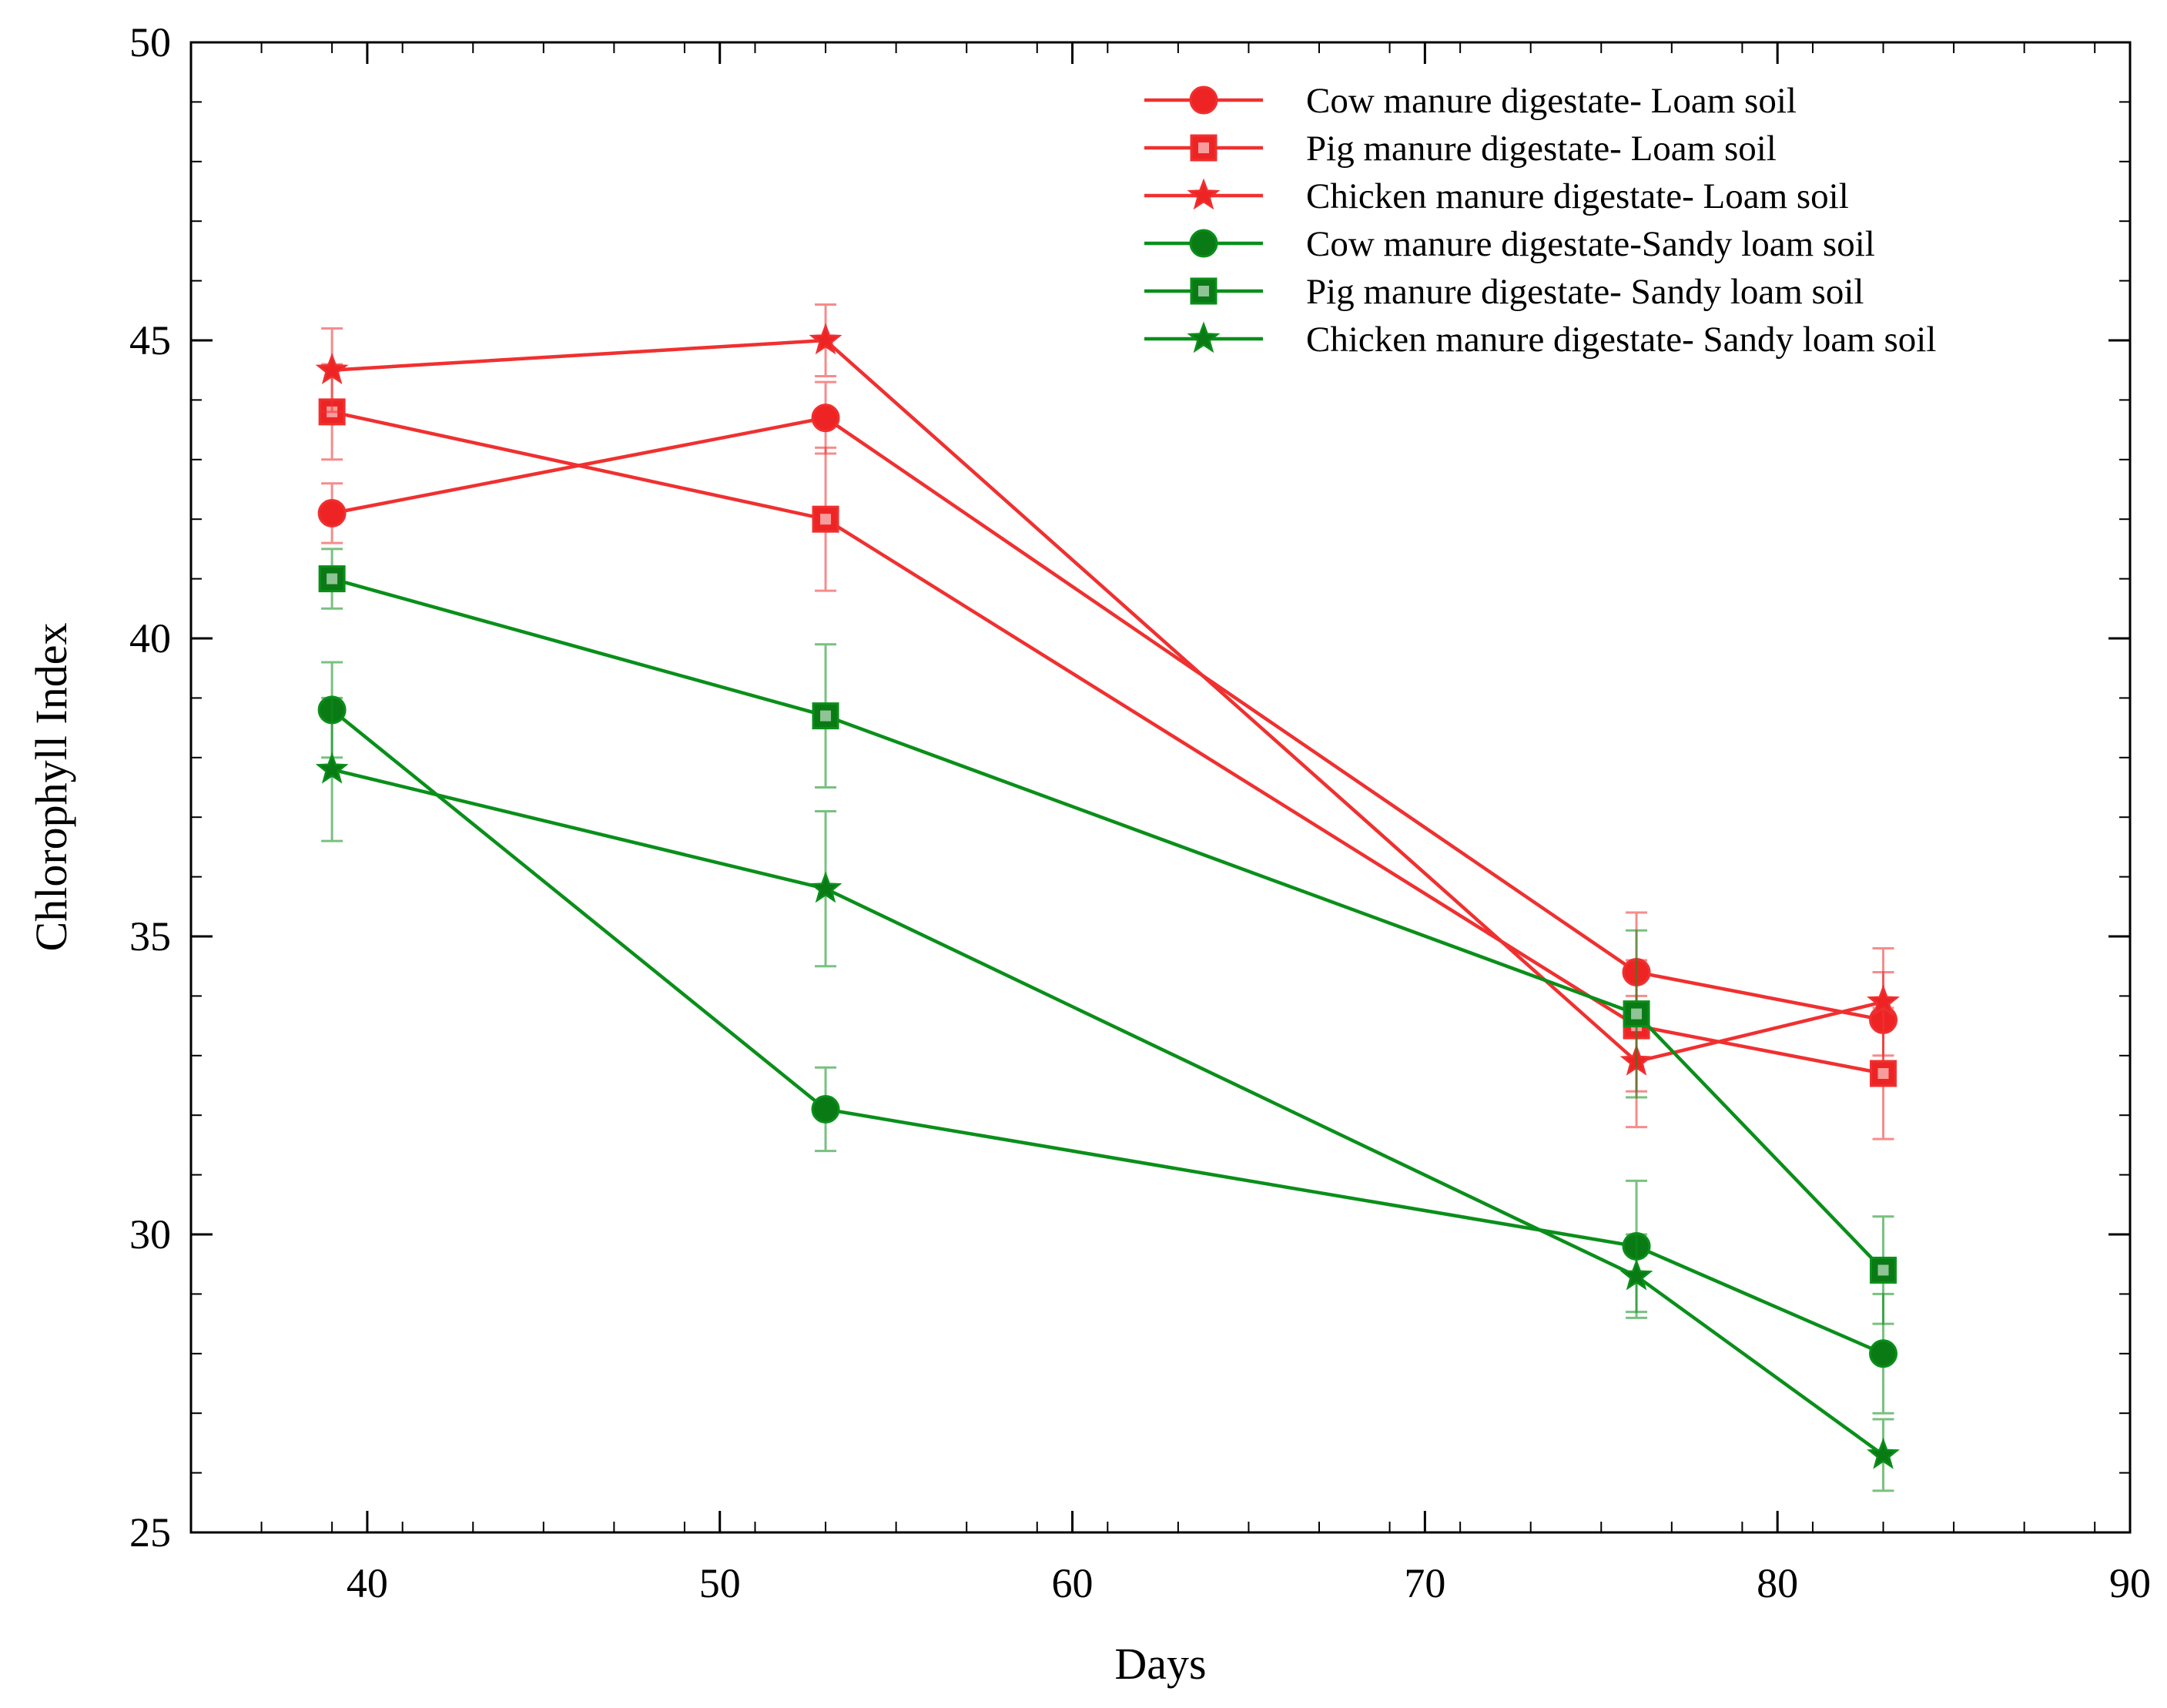 Image resolution: width=2167 pixels, height=1708 pixels. What do you see at coordinates (1585, 292) in the screenshot?
I see `legend-label: Pig manure digestate- Sandy loam soil` at bounding box center [1585, 292].